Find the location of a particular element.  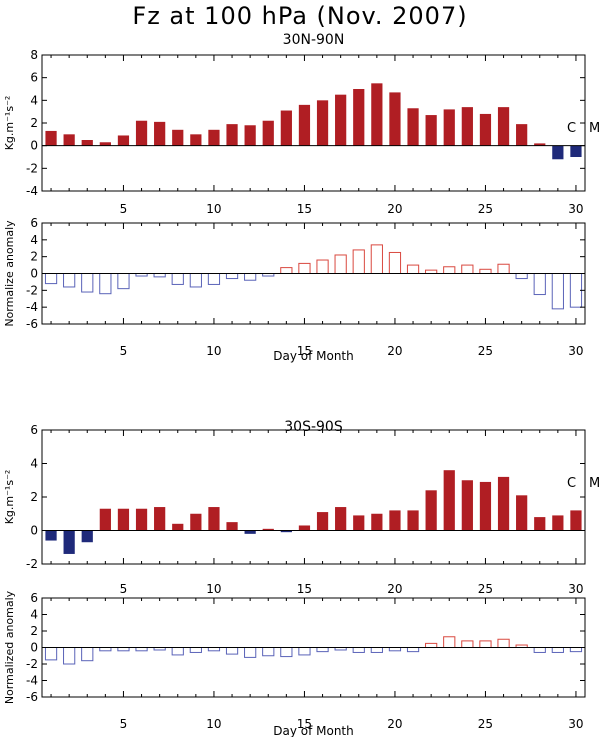

x-tick-label: 10 is located at coordinates (213, 351).